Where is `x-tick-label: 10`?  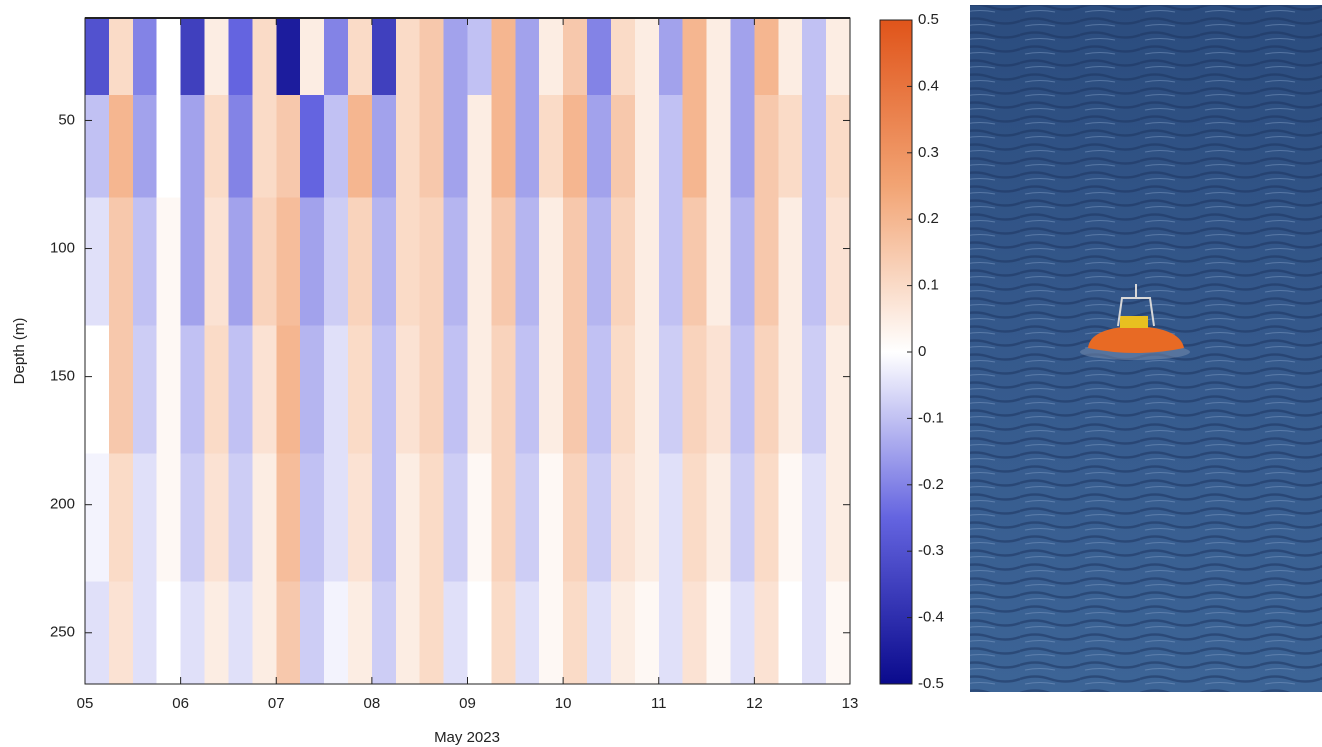
x-tick-label: 10 is located at coordinates (563, 703).